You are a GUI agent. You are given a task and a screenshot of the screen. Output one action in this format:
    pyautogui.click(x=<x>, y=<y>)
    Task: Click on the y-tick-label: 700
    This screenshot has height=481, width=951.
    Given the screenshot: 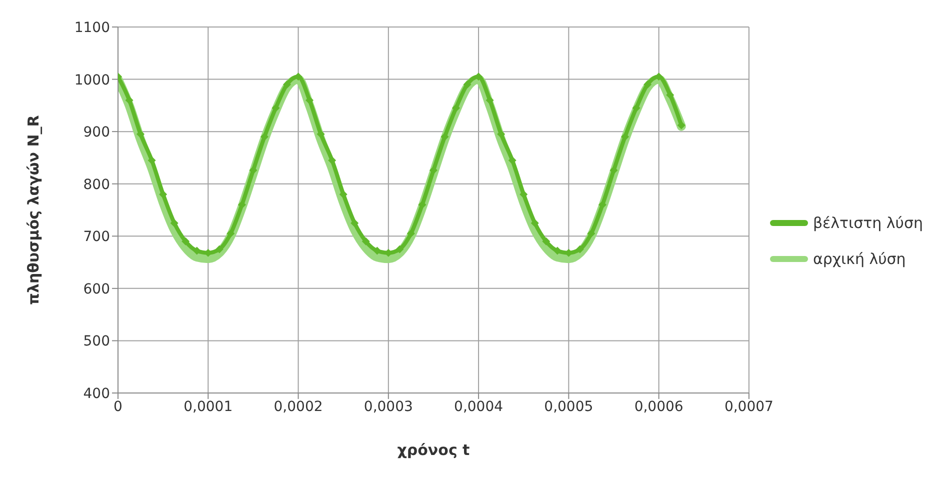 What is the action you would take?
    pyautogui.click(x=96, y=237)
    